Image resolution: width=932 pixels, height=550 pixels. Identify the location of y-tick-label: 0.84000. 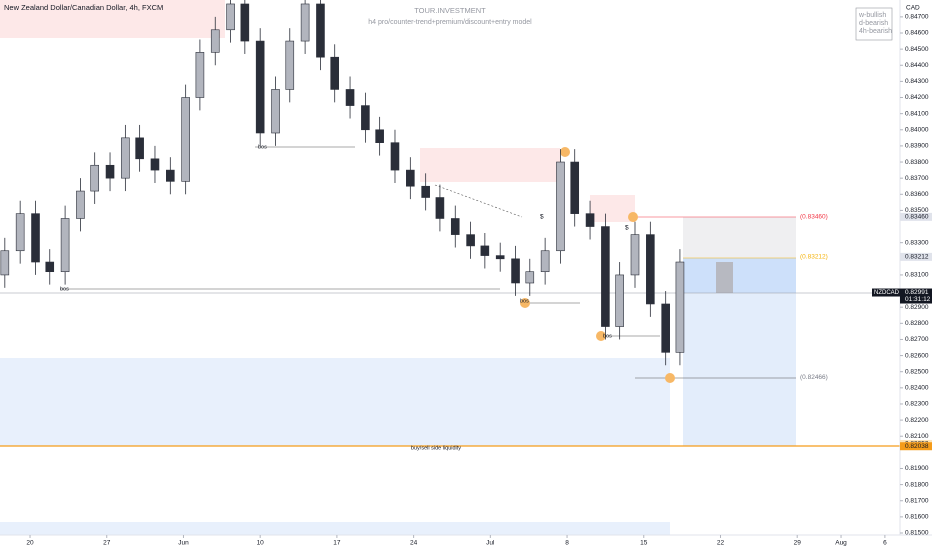
(917, 129).